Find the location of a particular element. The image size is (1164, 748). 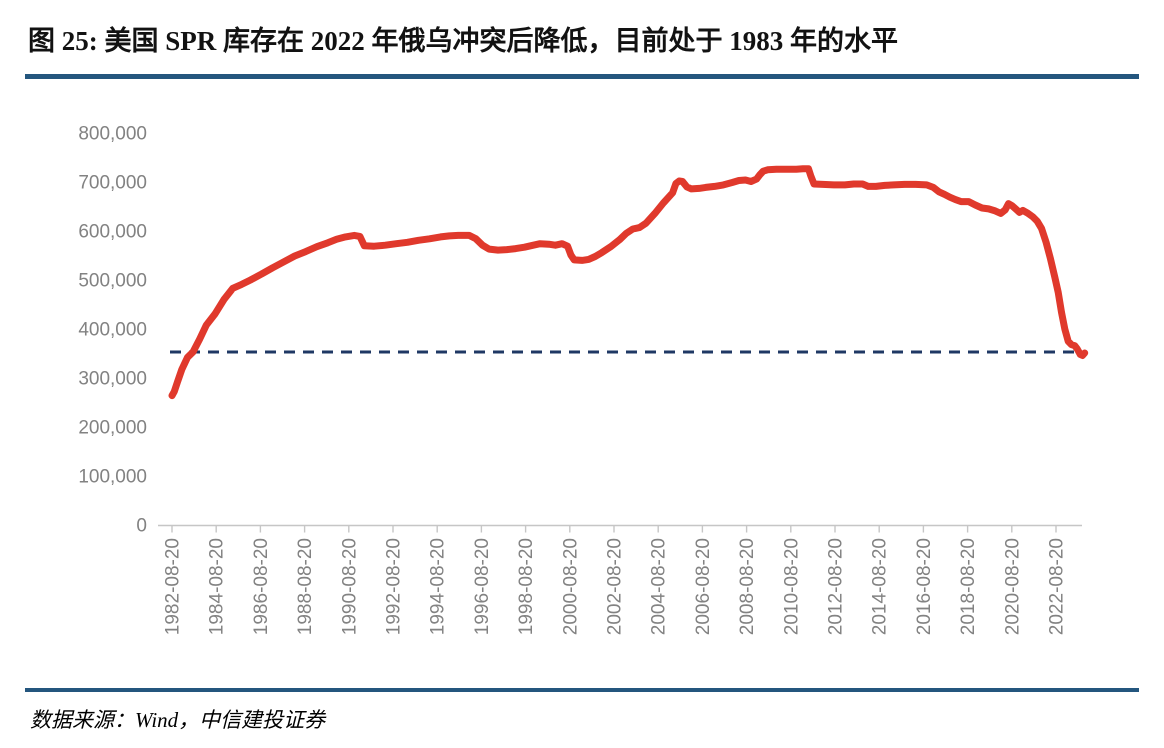

x-tick-label: 1986-08-20 is located at coordinates (261, 586).